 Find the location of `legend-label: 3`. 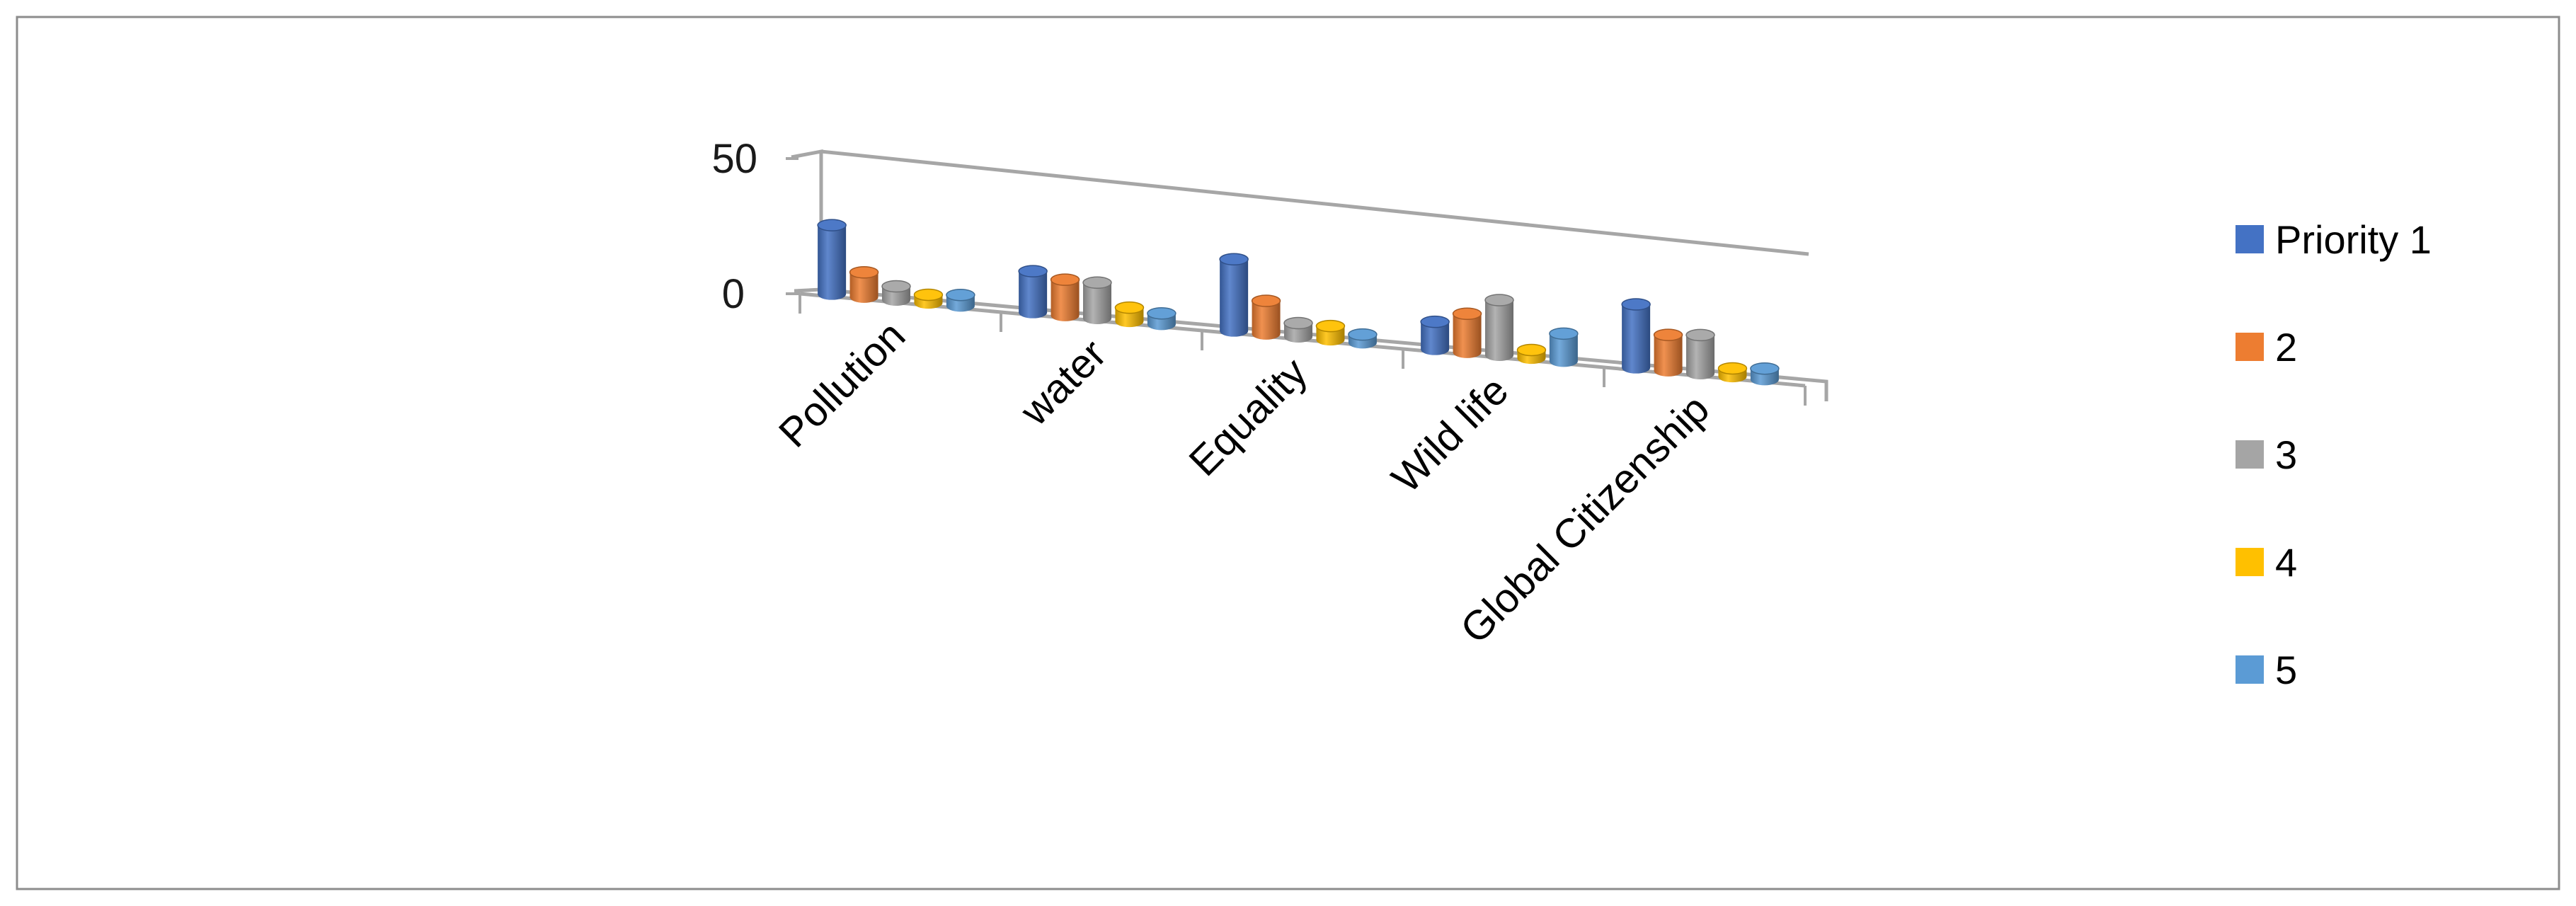

legend-label: 3 is located at coordinates (2286, 454).